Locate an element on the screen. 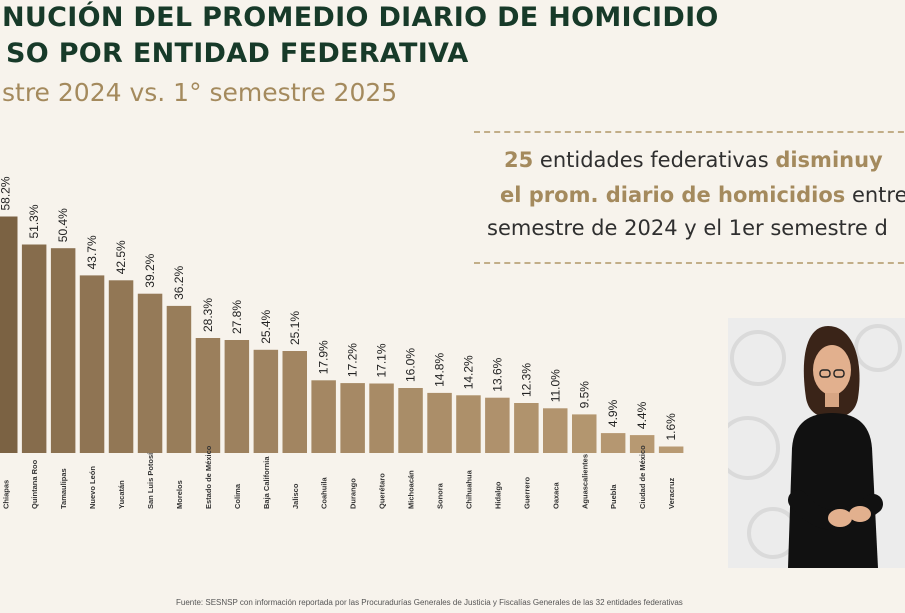 Image resolution: width=905 pixels, height=613 pixels. data-label-sonora: 14.8% is located at coordinates (440, 370).